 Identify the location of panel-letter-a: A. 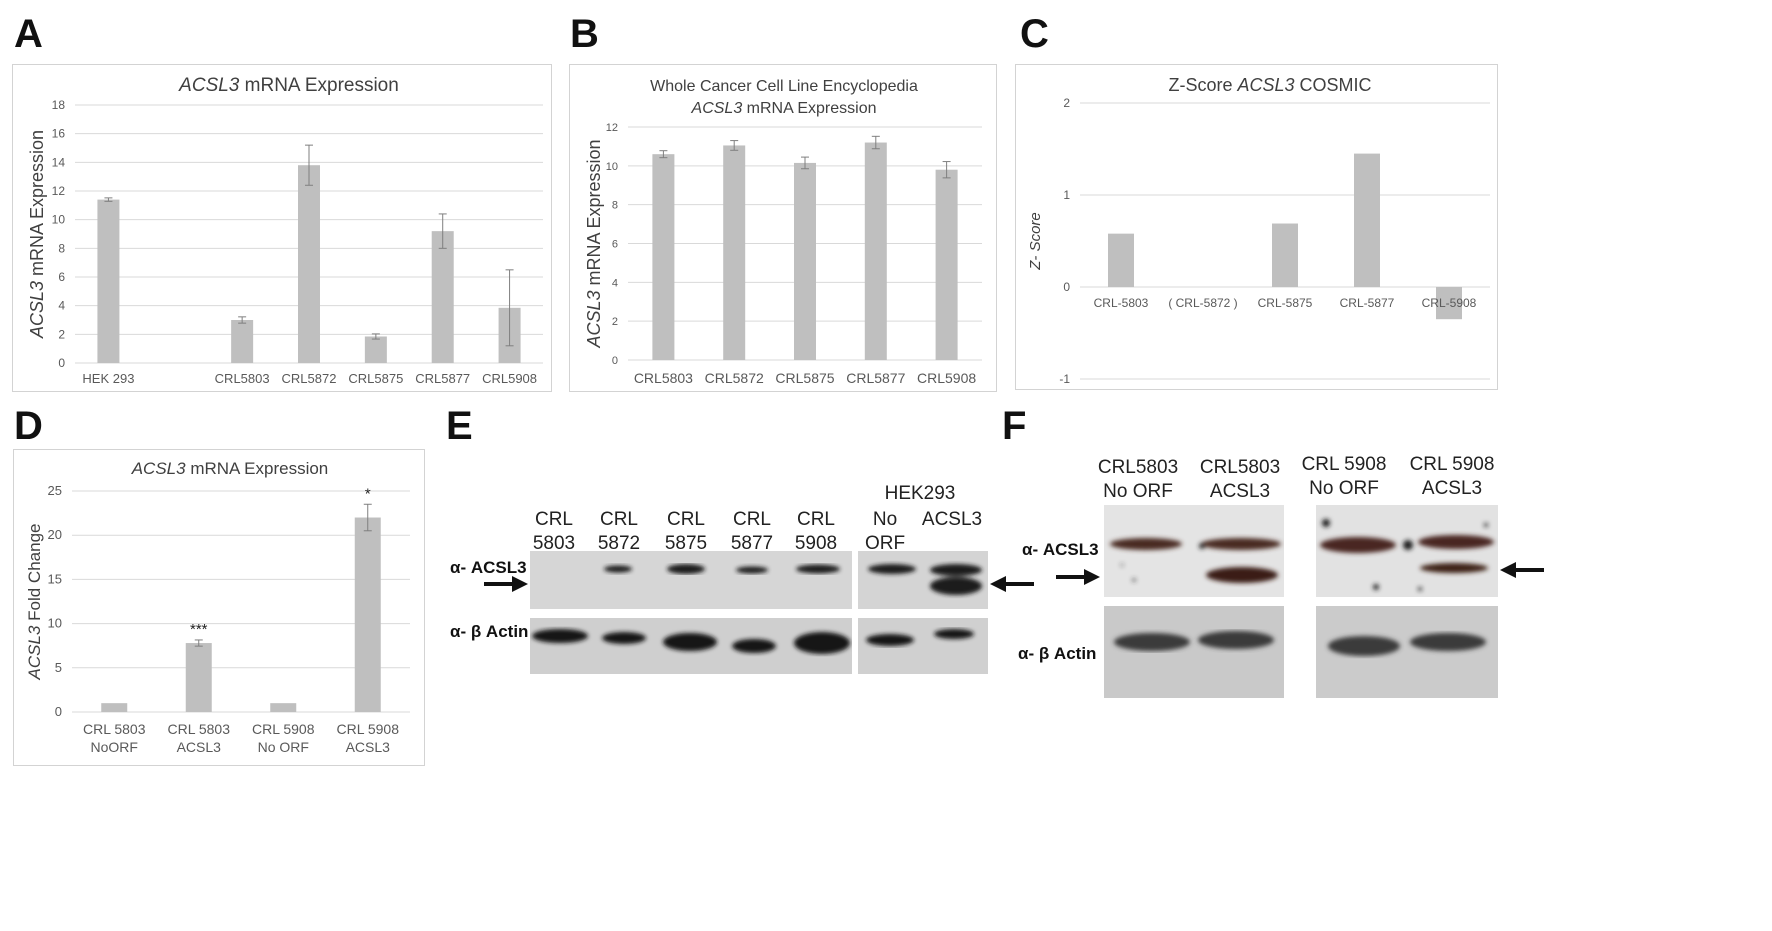
(28, 34).